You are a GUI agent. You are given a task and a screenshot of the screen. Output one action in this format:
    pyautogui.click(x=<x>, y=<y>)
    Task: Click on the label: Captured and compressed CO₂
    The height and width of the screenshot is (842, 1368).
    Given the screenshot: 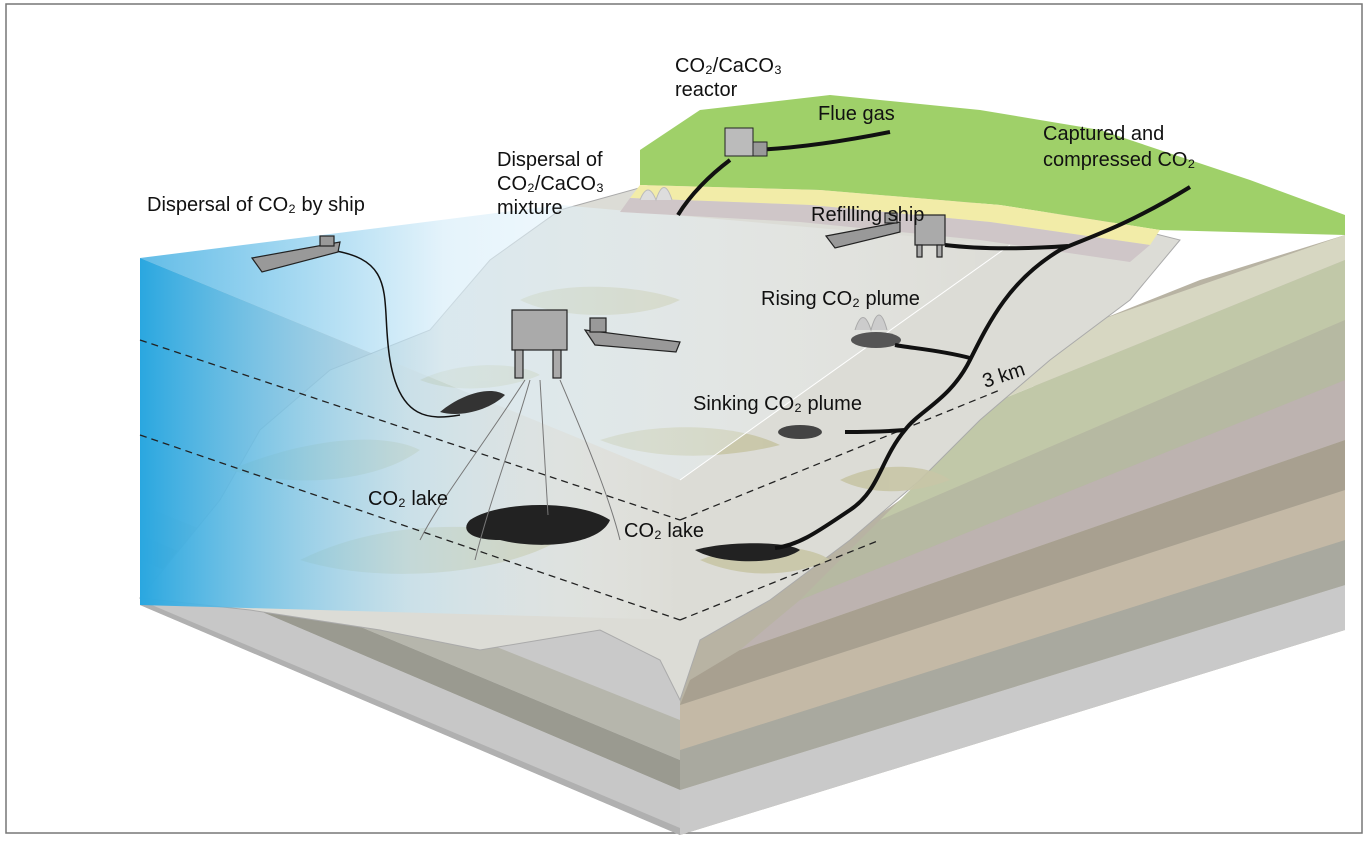 What is the action you would take?
    pyautogui.click(x=1119, y=147)
    